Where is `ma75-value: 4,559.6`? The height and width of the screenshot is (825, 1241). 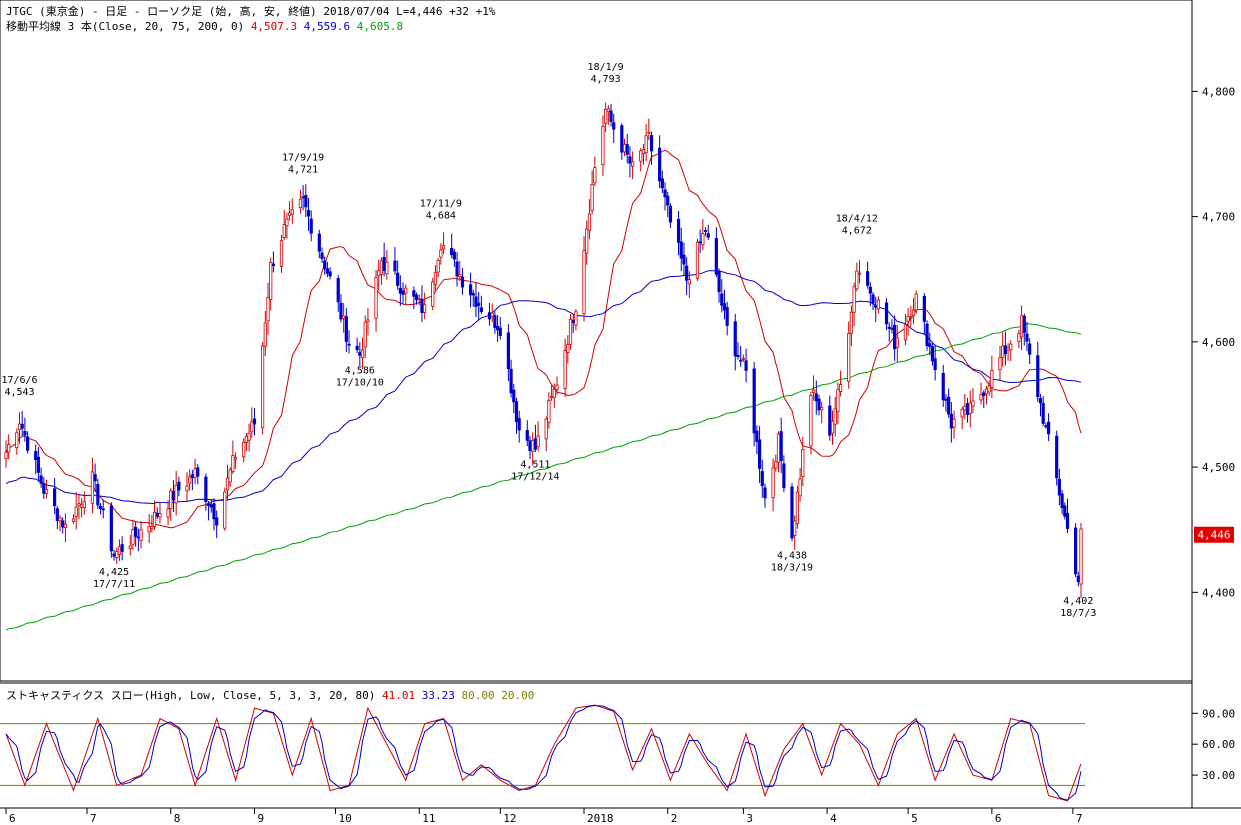
ma75-value: 4,559.6 is located at coordinates (327, 26).